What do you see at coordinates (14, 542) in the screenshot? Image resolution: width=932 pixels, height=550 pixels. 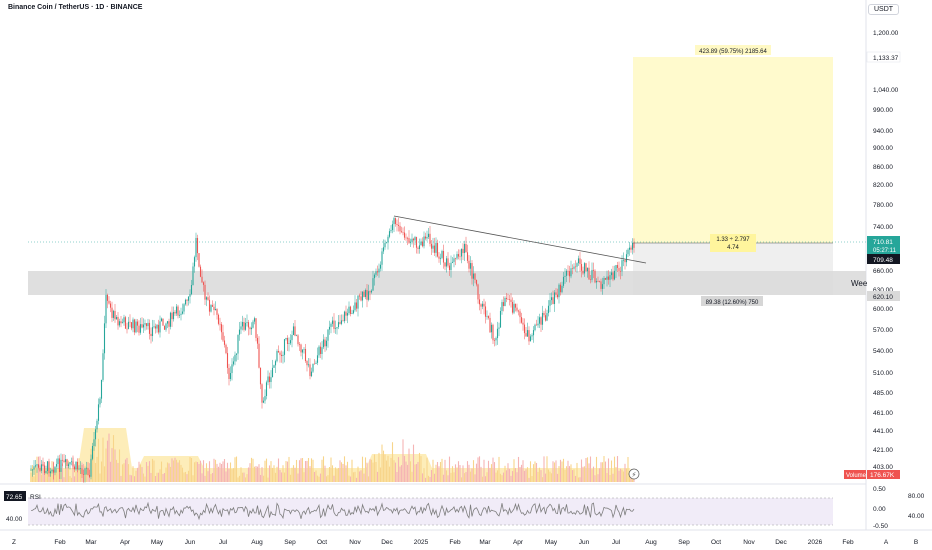 I see `time-tick: Z` at bounding box center [14, 542].